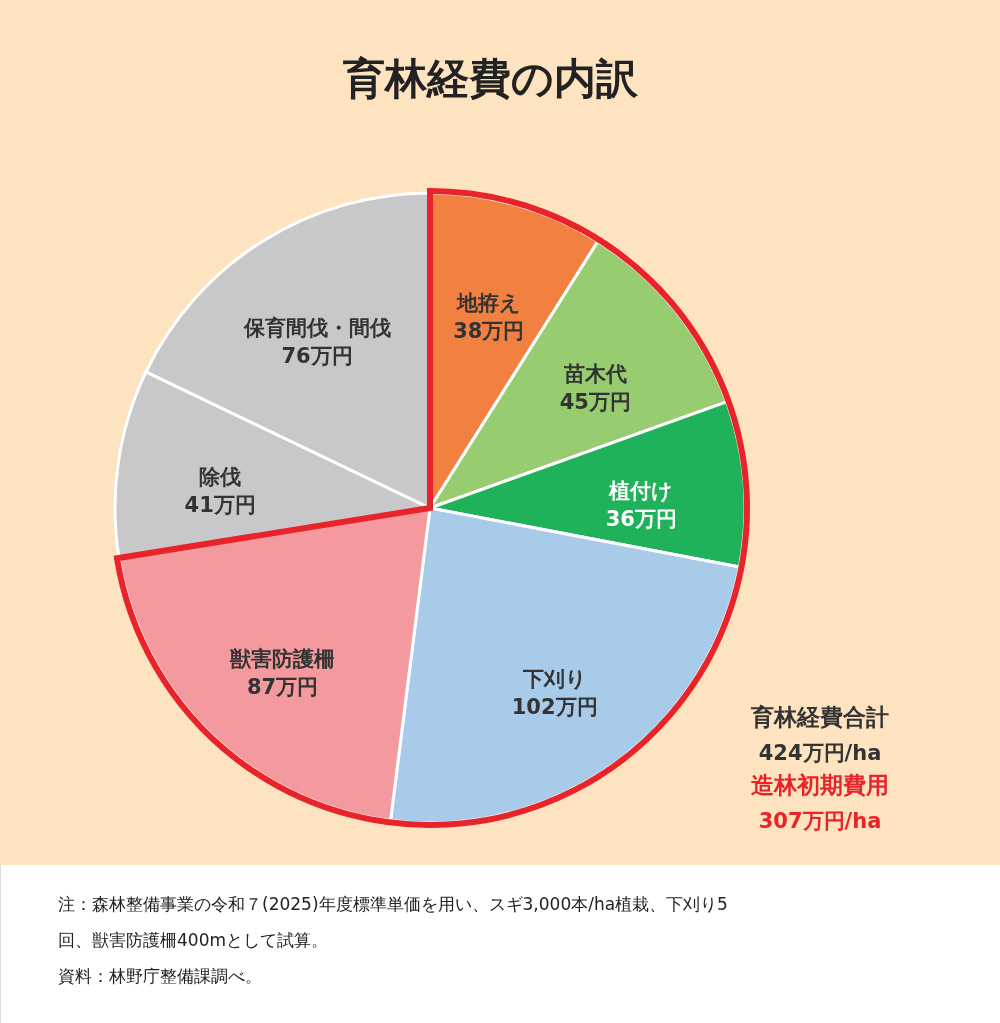 This screenshot has width=1000, height=1023. I want to click on text: 造林初期費用, so click(820, 785).